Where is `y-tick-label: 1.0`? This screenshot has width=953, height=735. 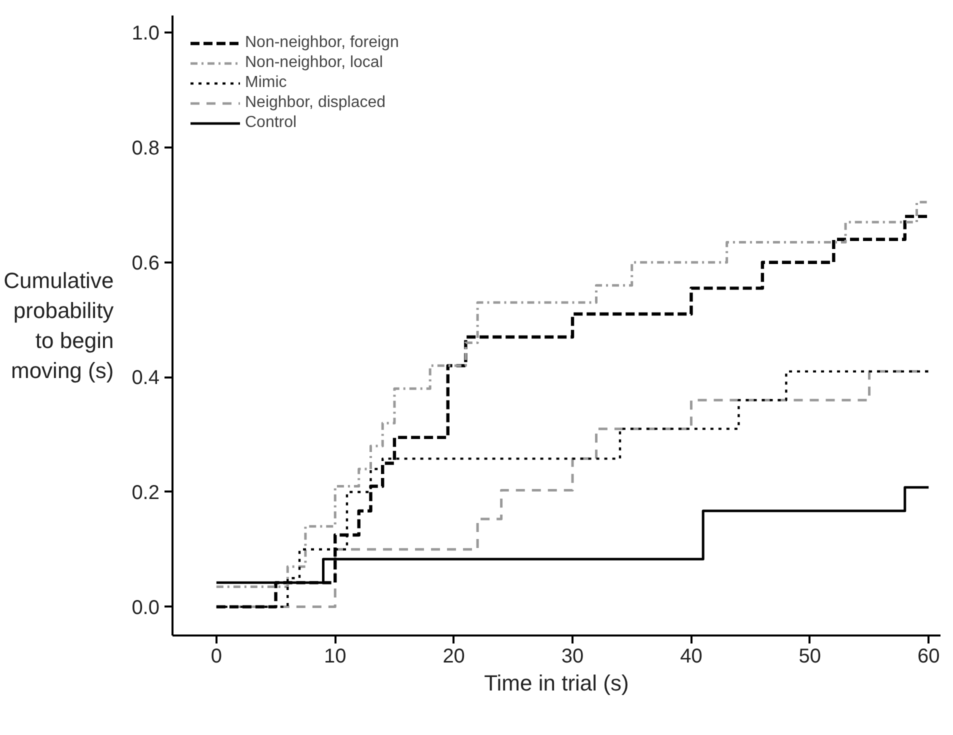
y-tick-label: 1.0 is located at coordinates (146, 33).